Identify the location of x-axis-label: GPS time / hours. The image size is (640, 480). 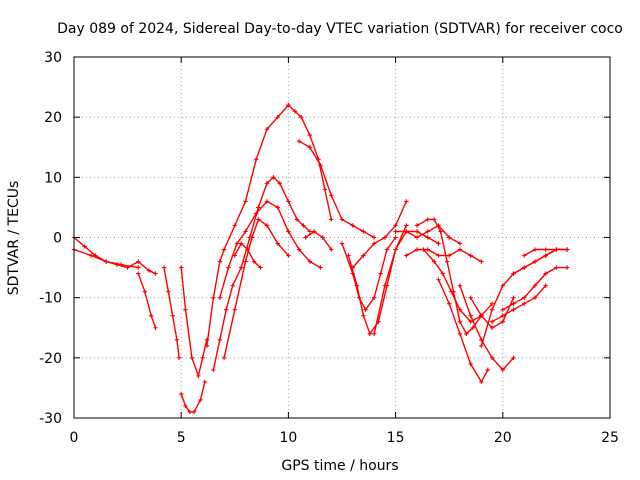
(339, 466).